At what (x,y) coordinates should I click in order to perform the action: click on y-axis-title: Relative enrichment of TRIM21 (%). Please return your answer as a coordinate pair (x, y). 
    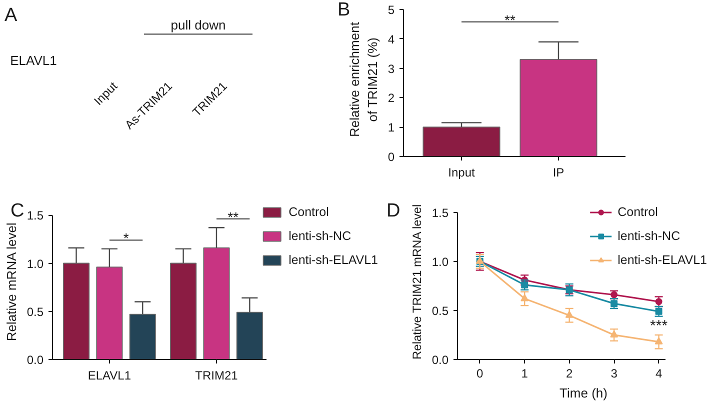
    Looking at the image, I should click on (363, 79).